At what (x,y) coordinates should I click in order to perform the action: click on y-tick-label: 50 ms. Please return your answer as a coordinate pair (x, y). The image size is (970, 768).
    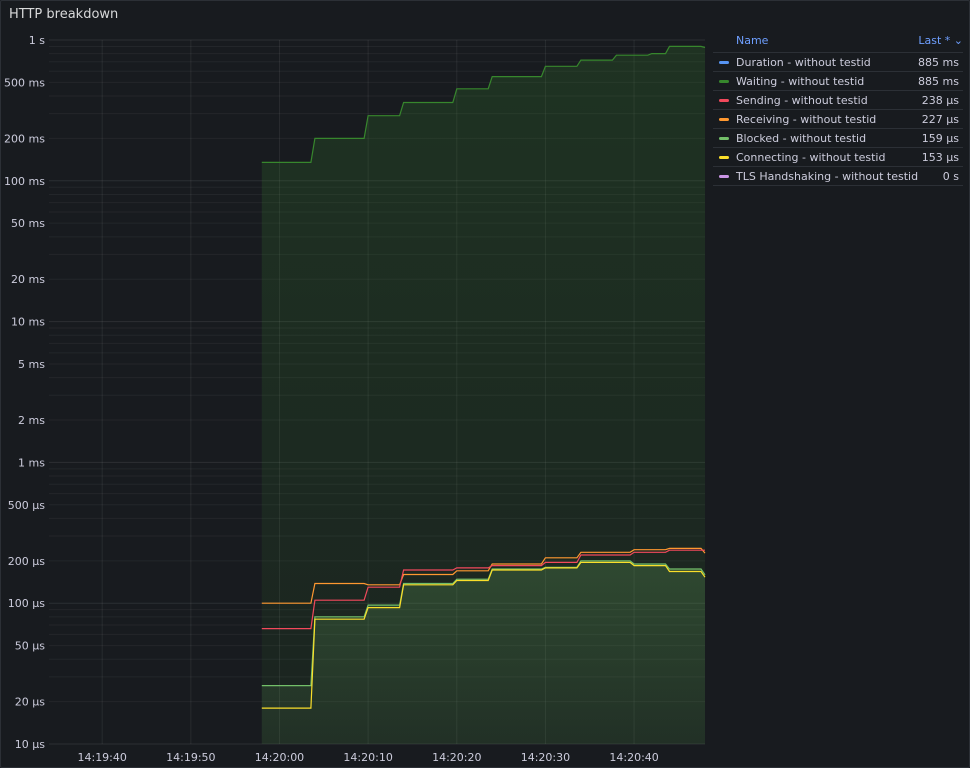
    Looking at the image, I should click on (28, 223).